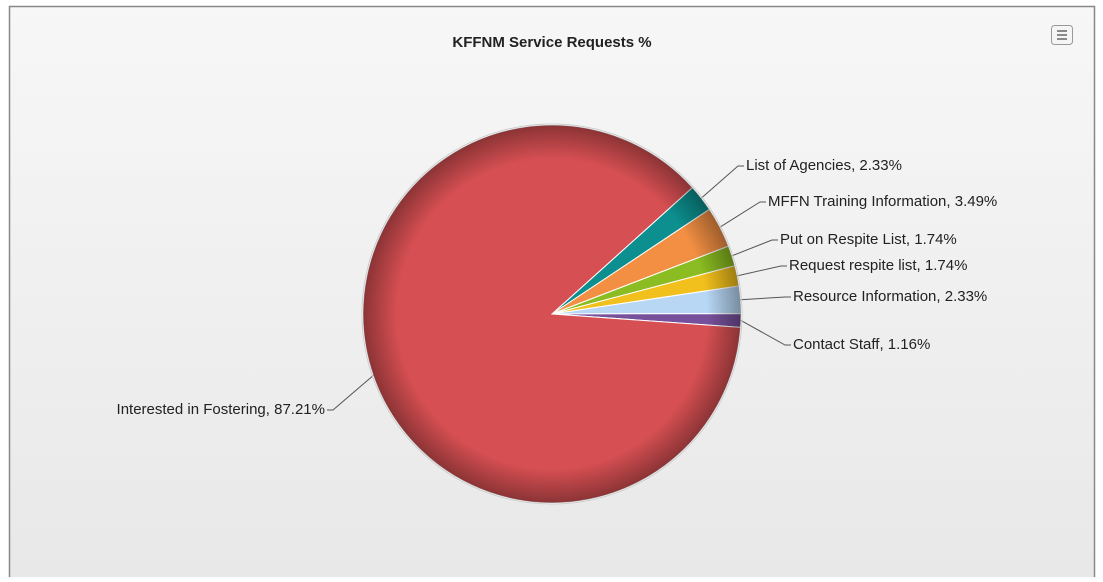 The image size is (1103, 582). I want to click on chart-title: KFFNM Service Requests %, so click(551, 42).